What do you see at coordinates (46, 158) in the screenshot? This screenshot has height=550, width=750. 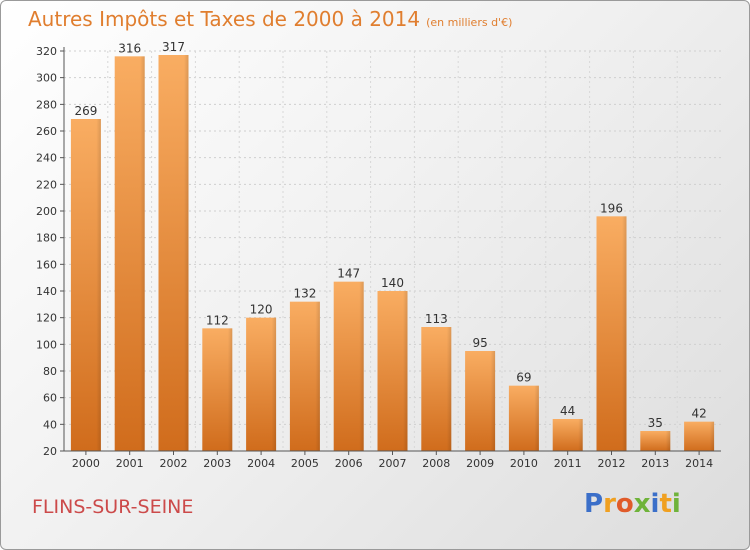 I see `y-tick-label: 240` at bounding box center [46, 158].